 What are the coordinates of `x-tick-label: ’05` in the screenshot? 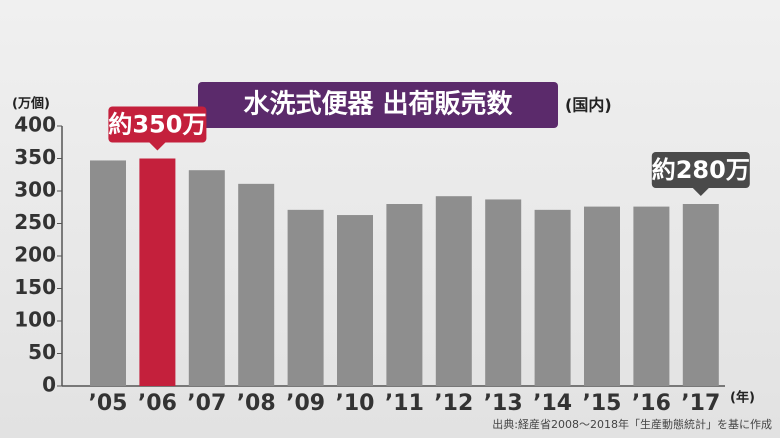 It's located at (108, 403).